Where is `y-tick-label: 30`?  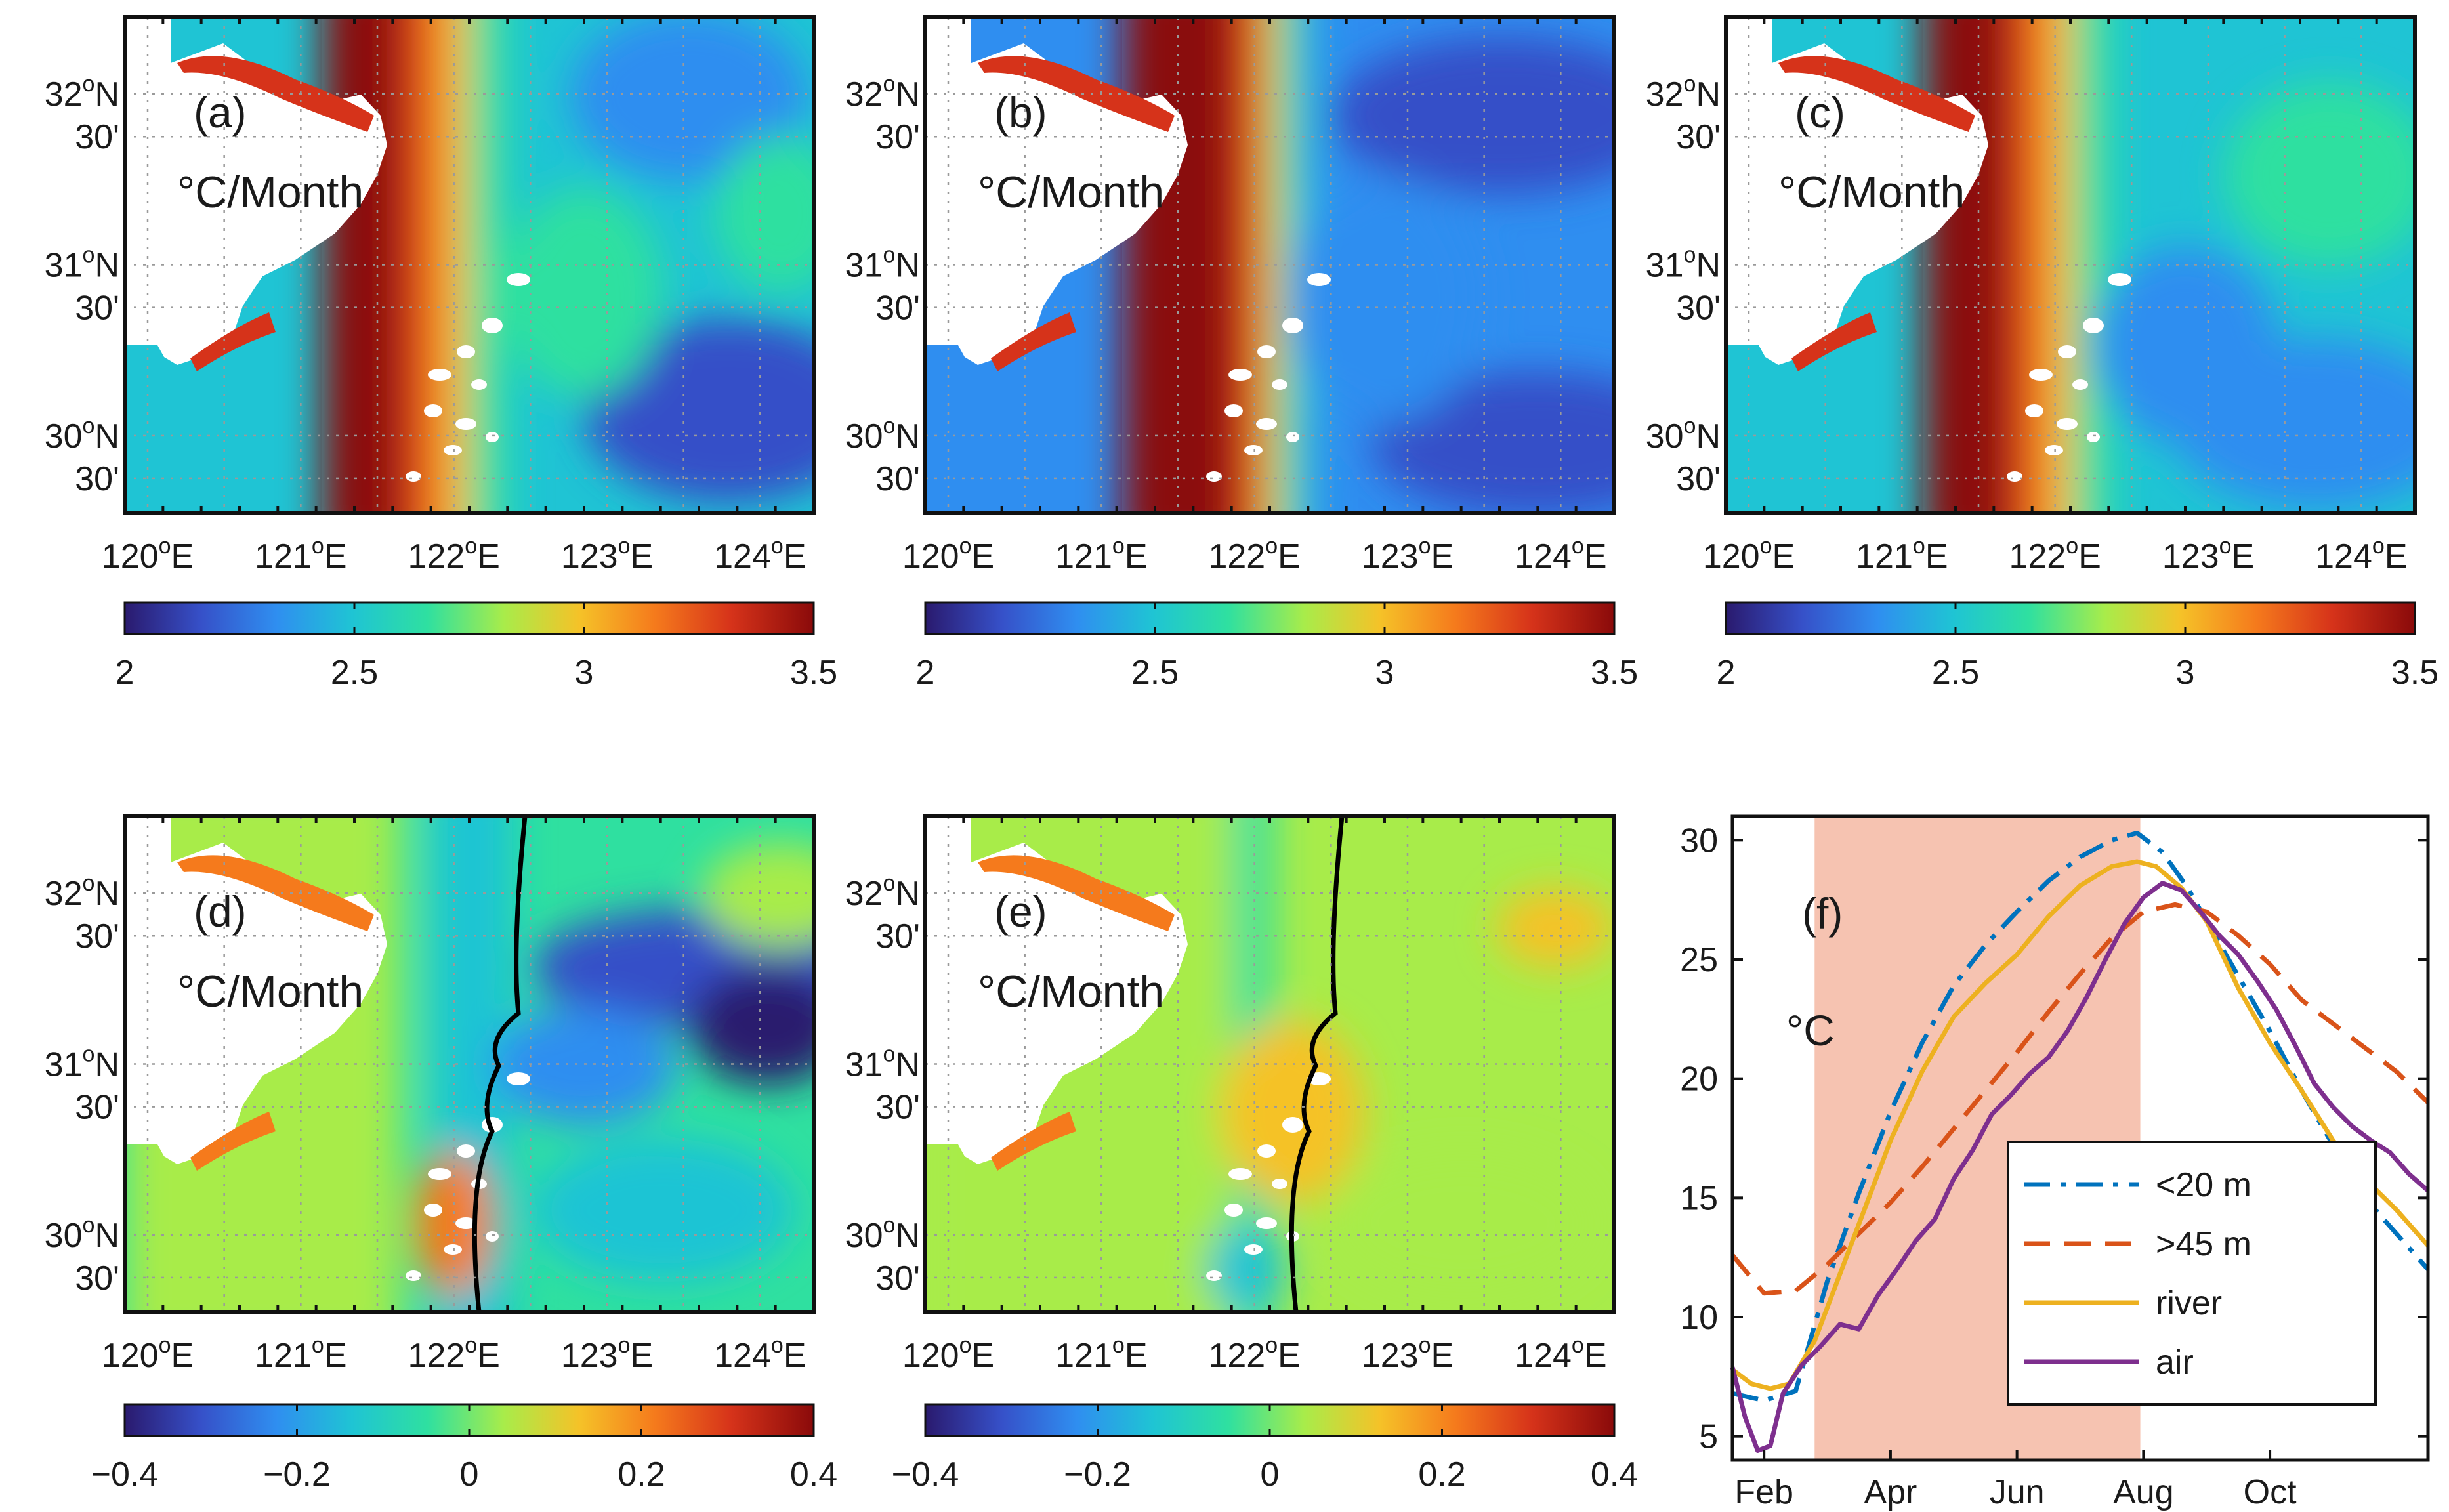 y-tick-label: 30 is located at coordinates (1699, 841).